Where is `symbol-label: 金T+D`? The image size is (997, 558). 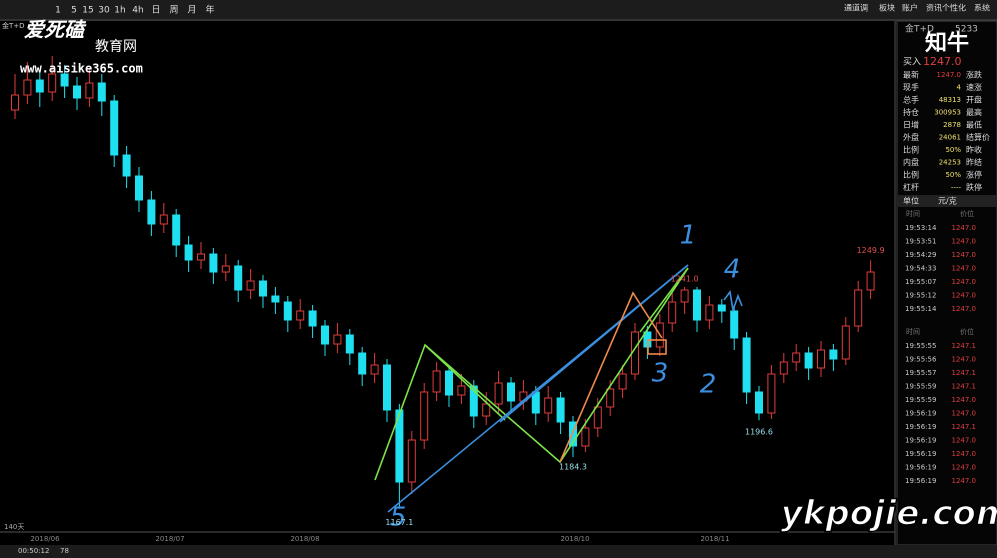
symbol-label: 金T+D is located at coordinates (13, 25).